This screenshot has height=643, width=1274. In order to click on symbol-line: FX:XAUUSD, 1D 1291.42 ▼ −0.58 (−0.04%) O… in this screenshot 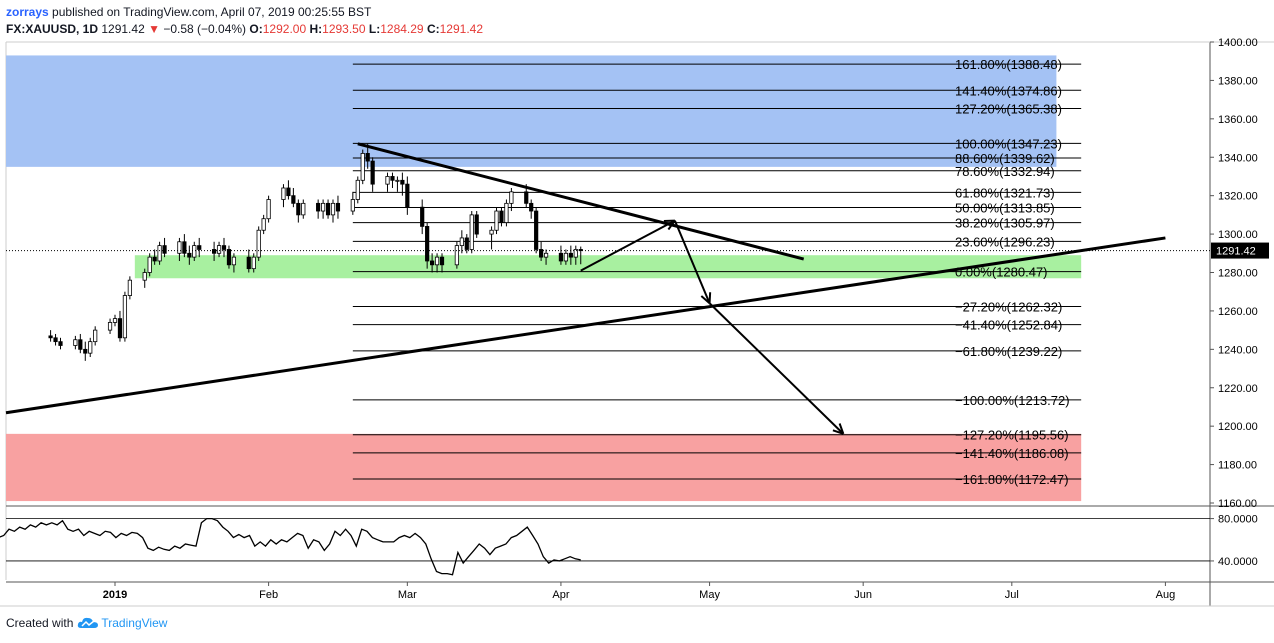, I will do `click(606, 29)`.